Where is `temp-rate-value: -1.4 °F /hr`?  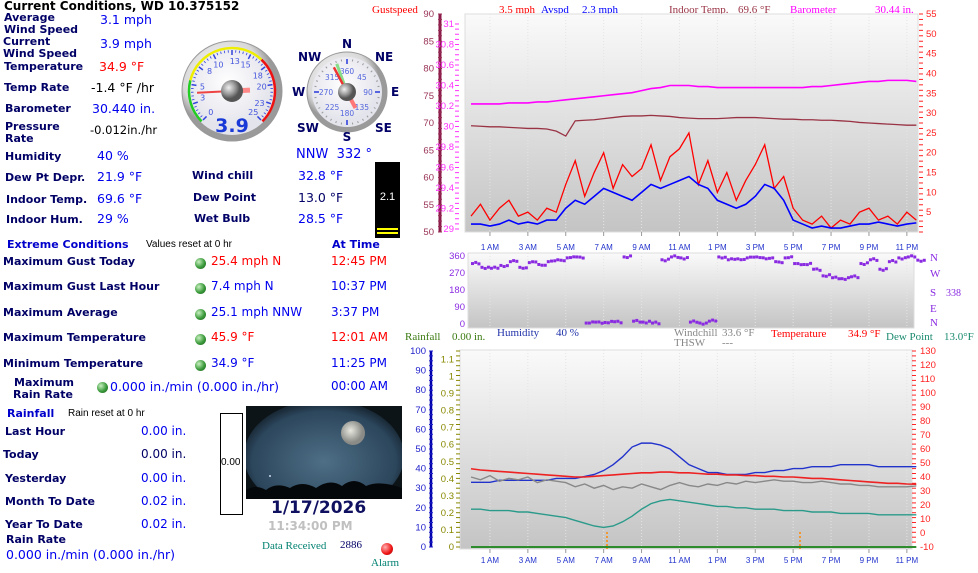 temp-rate-value: -1.4 °F /hr is located at coordinates (123, 87).